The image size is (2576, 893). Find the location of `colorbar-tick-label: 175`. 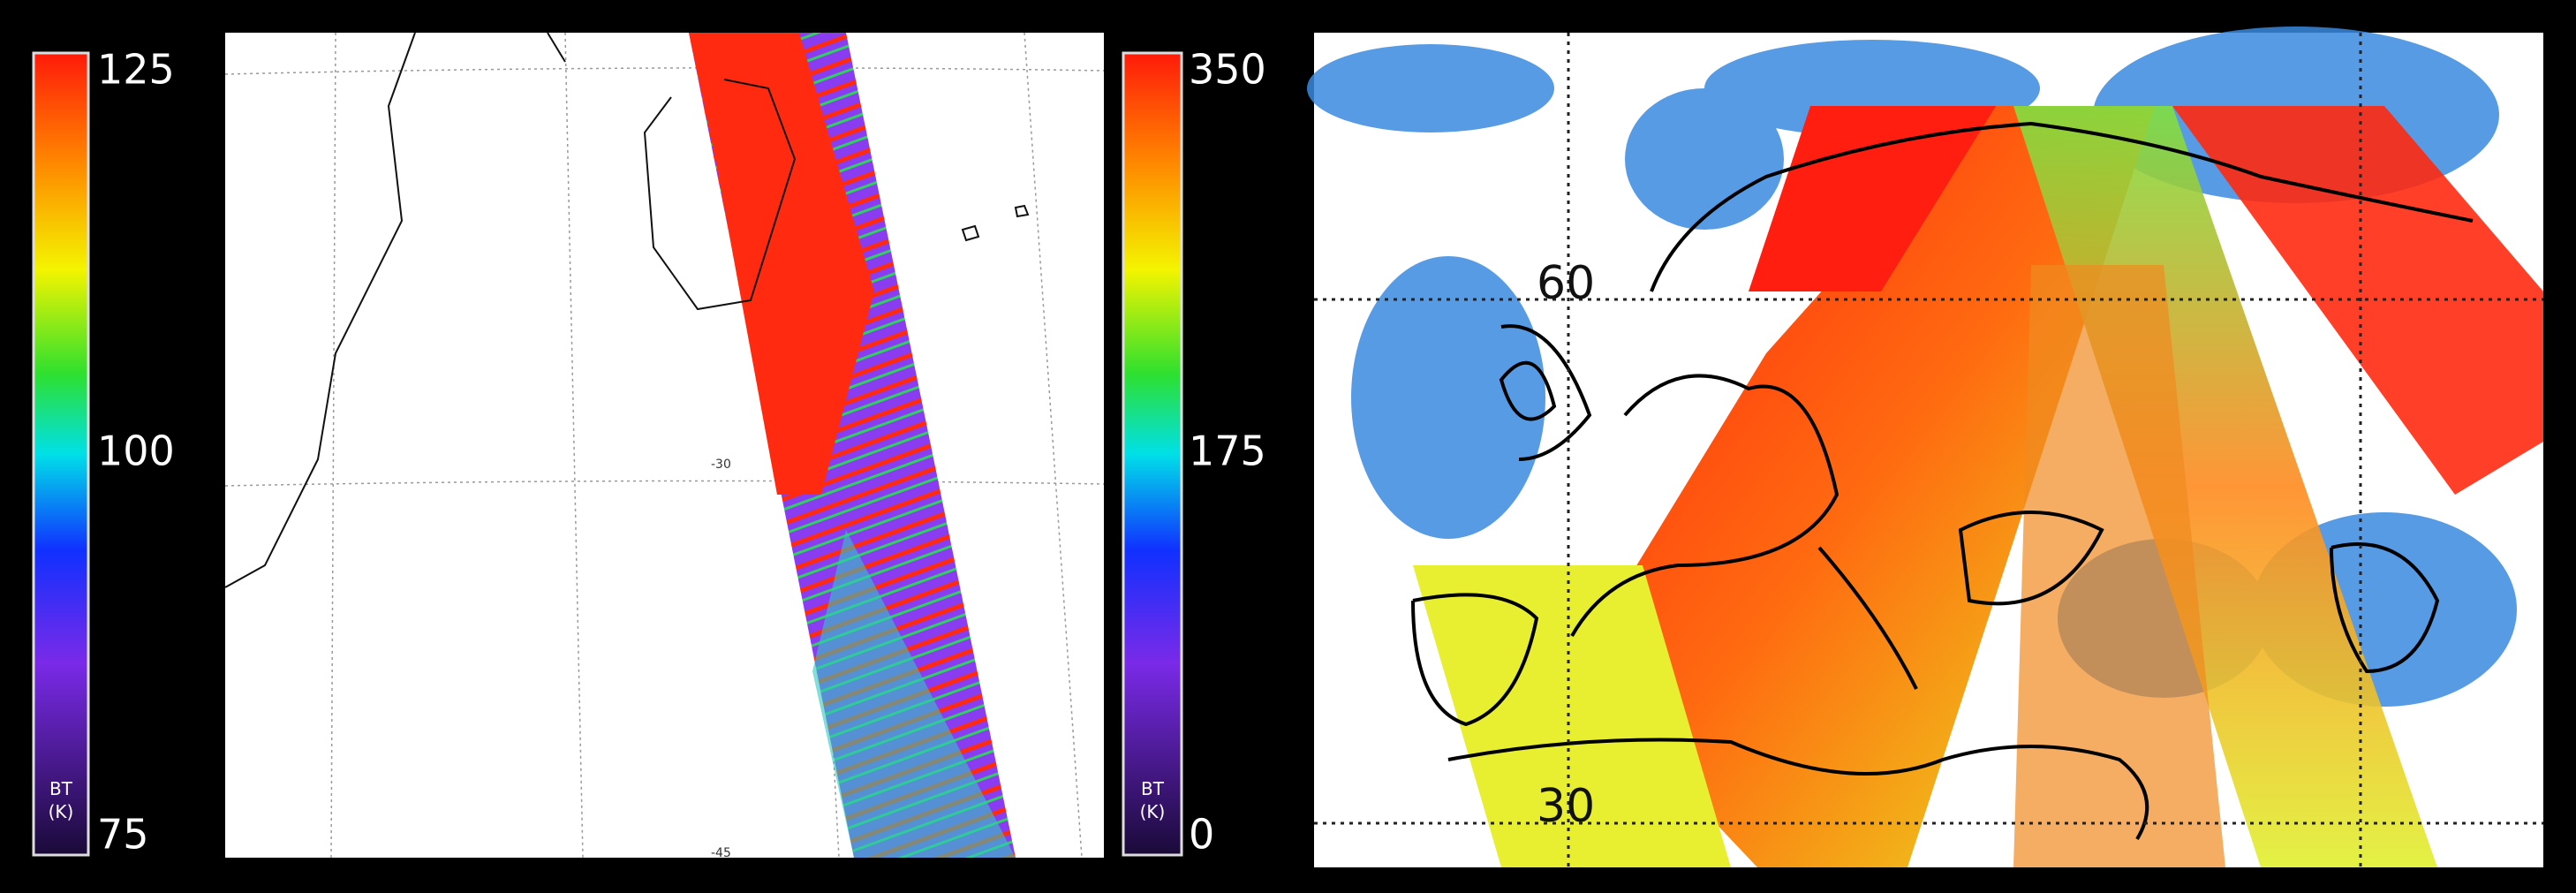

colorbar-tick-label: 175 is located at coordinates (1227, 451).